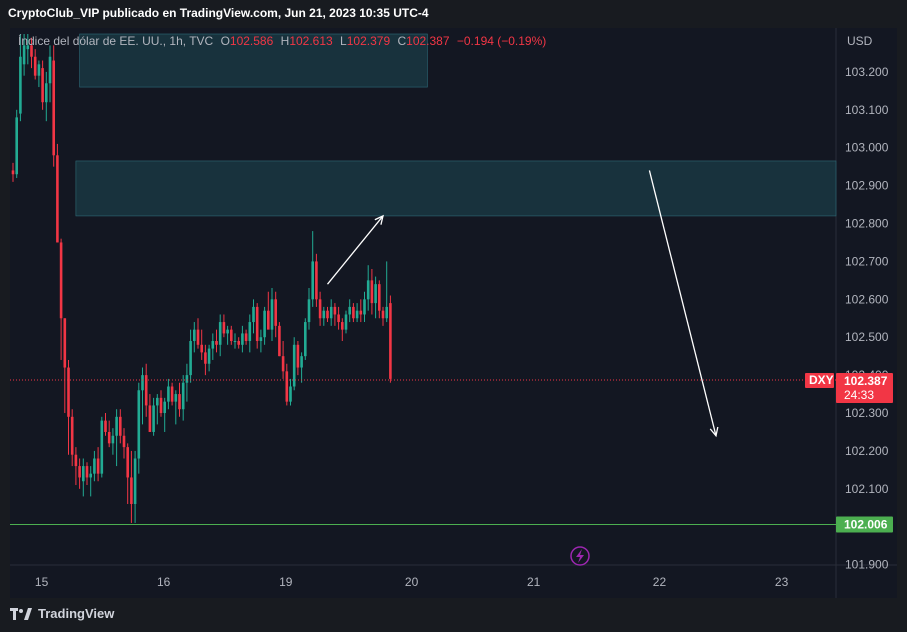 The height and width of the screenshot is (632, 907). I want to click on event-lightning-icon, so click(580, 556).